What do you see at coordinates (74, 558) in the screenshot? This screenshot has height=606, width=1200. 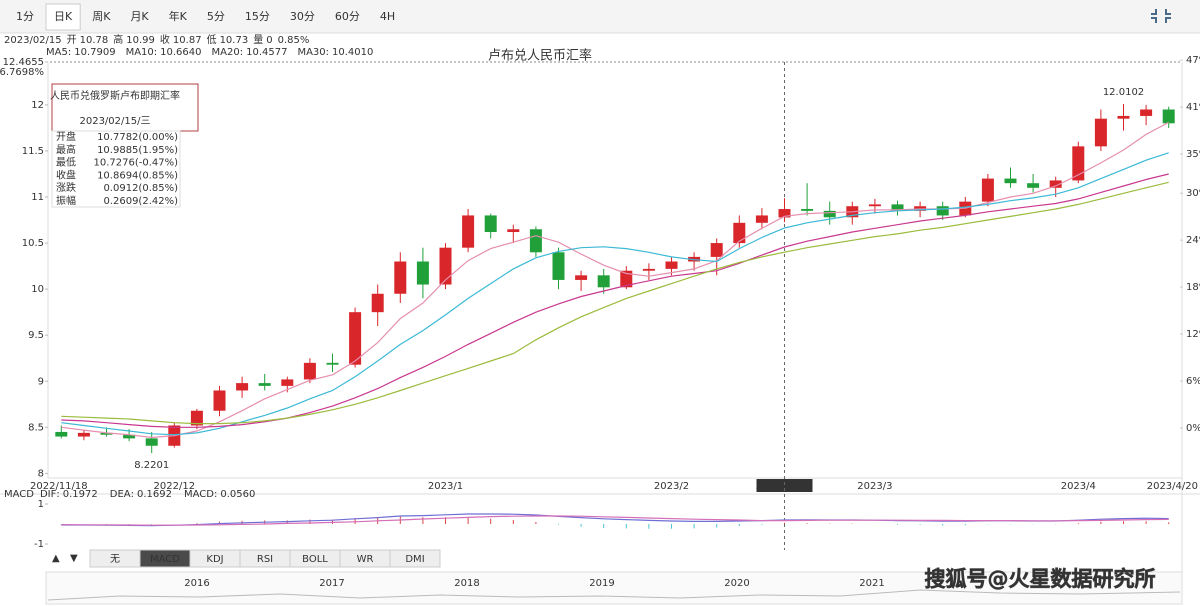 I see `scroll-arrow: ▼` at bounding box center [74, 558].